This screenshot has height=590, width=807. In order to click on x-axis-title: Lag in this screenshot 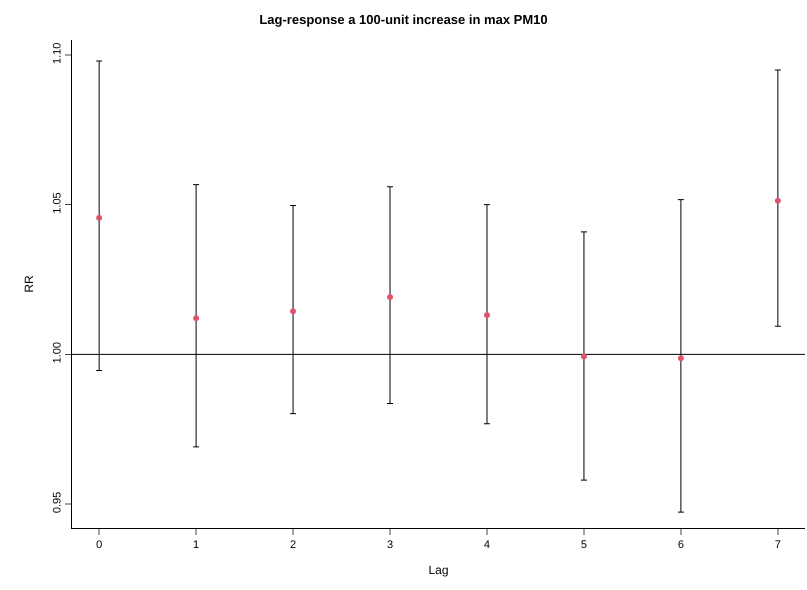, I will do `click(438, 570)`.